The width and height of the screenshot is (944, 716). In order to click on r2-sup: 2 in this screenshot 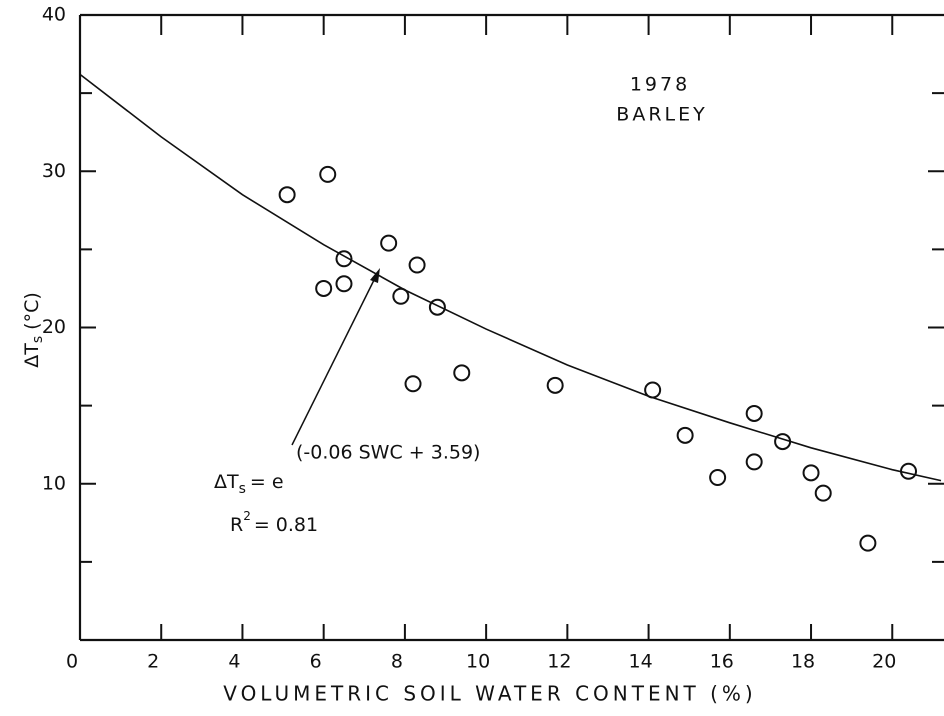, I will do `click(247, 516)`.